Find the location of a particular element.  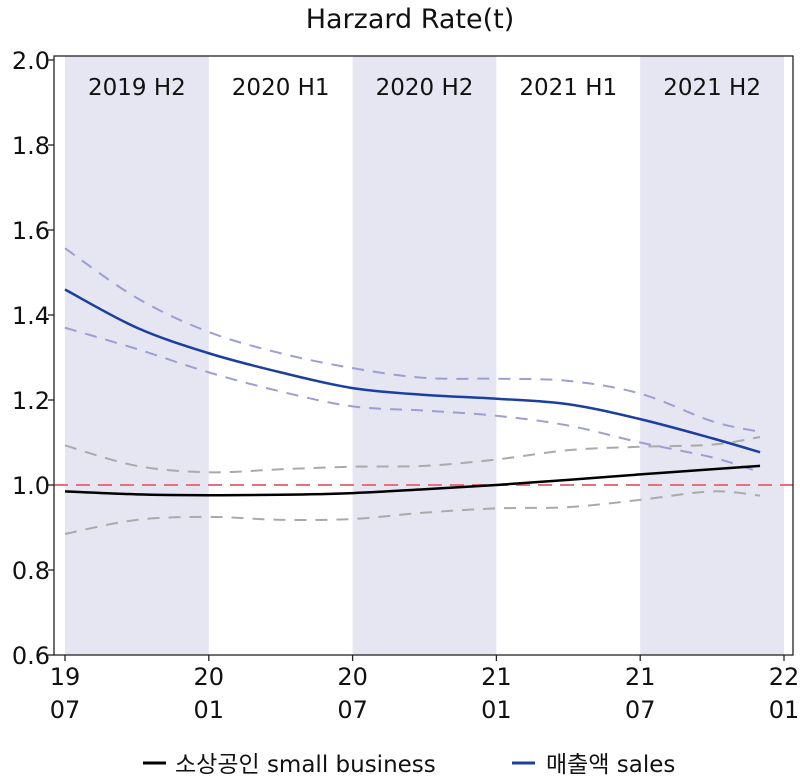

chart-title: Harzard Rate(t) is located at coordinates (410, 19).